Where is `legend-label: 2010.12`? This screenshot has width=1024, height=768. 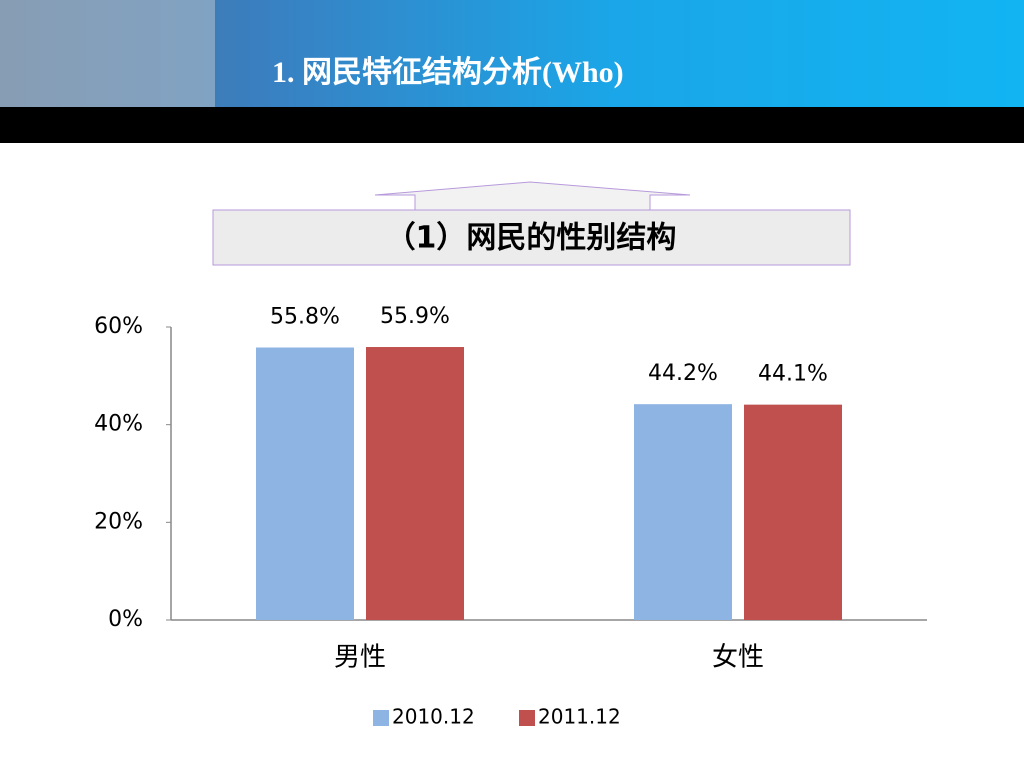
legend-label: 2010.12 is located at coordinates (433, 717).